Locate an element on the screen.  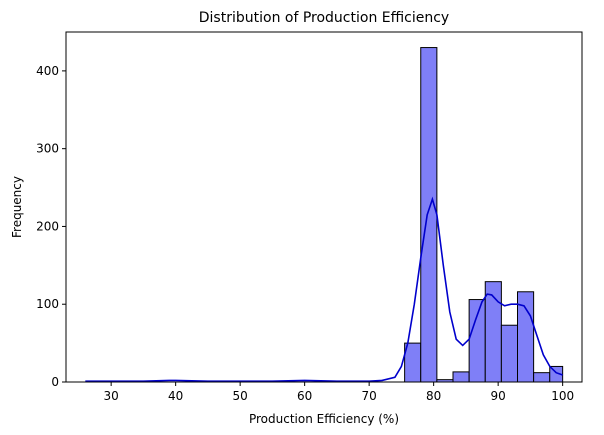
y-tick-label: 0 is located at coordinates (55, 382).